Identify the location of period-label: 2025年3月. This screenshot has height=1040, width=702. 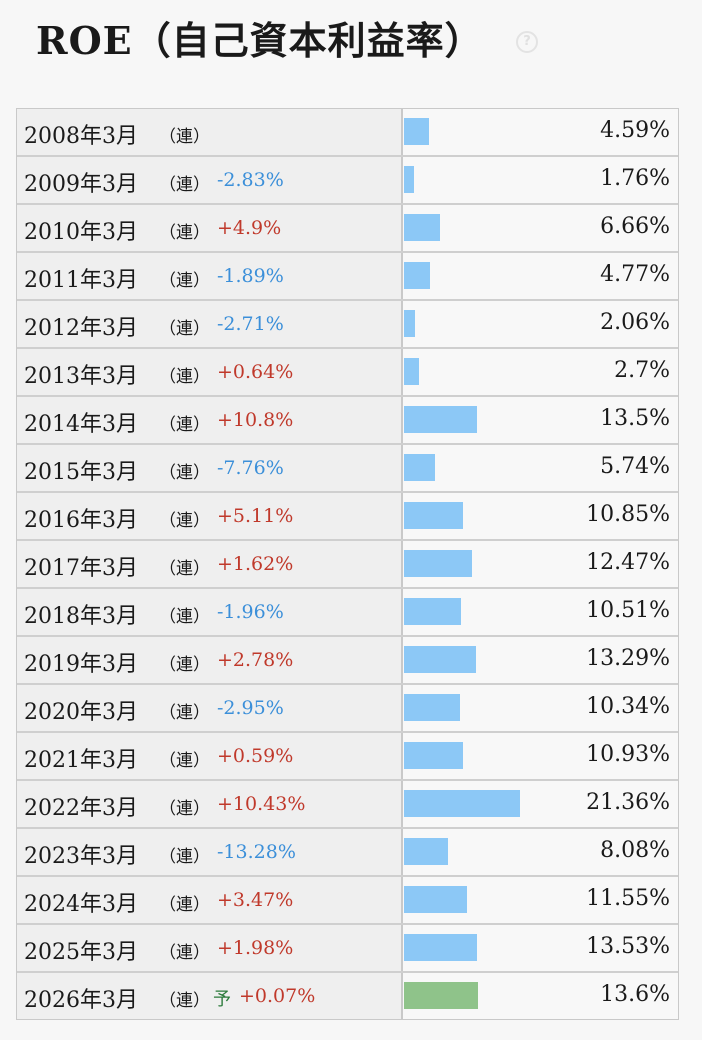
(81, 952).